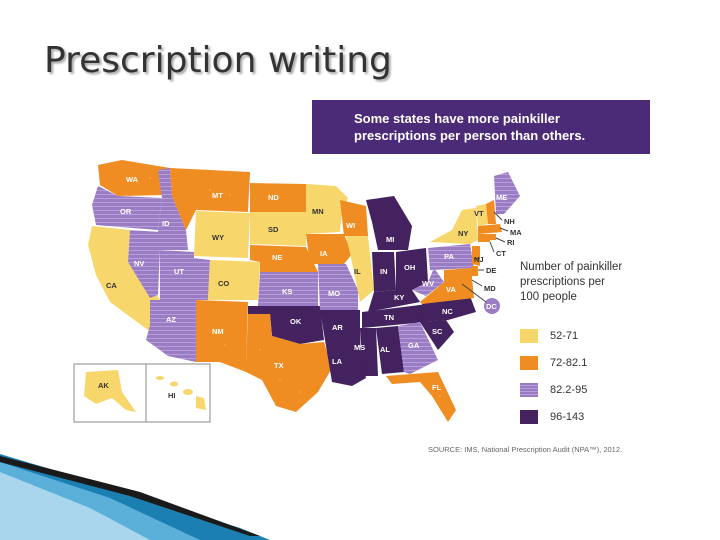 The width and height of the screenshot is (720, 540). I want to click on label-mo: MO, so click(334, 293).